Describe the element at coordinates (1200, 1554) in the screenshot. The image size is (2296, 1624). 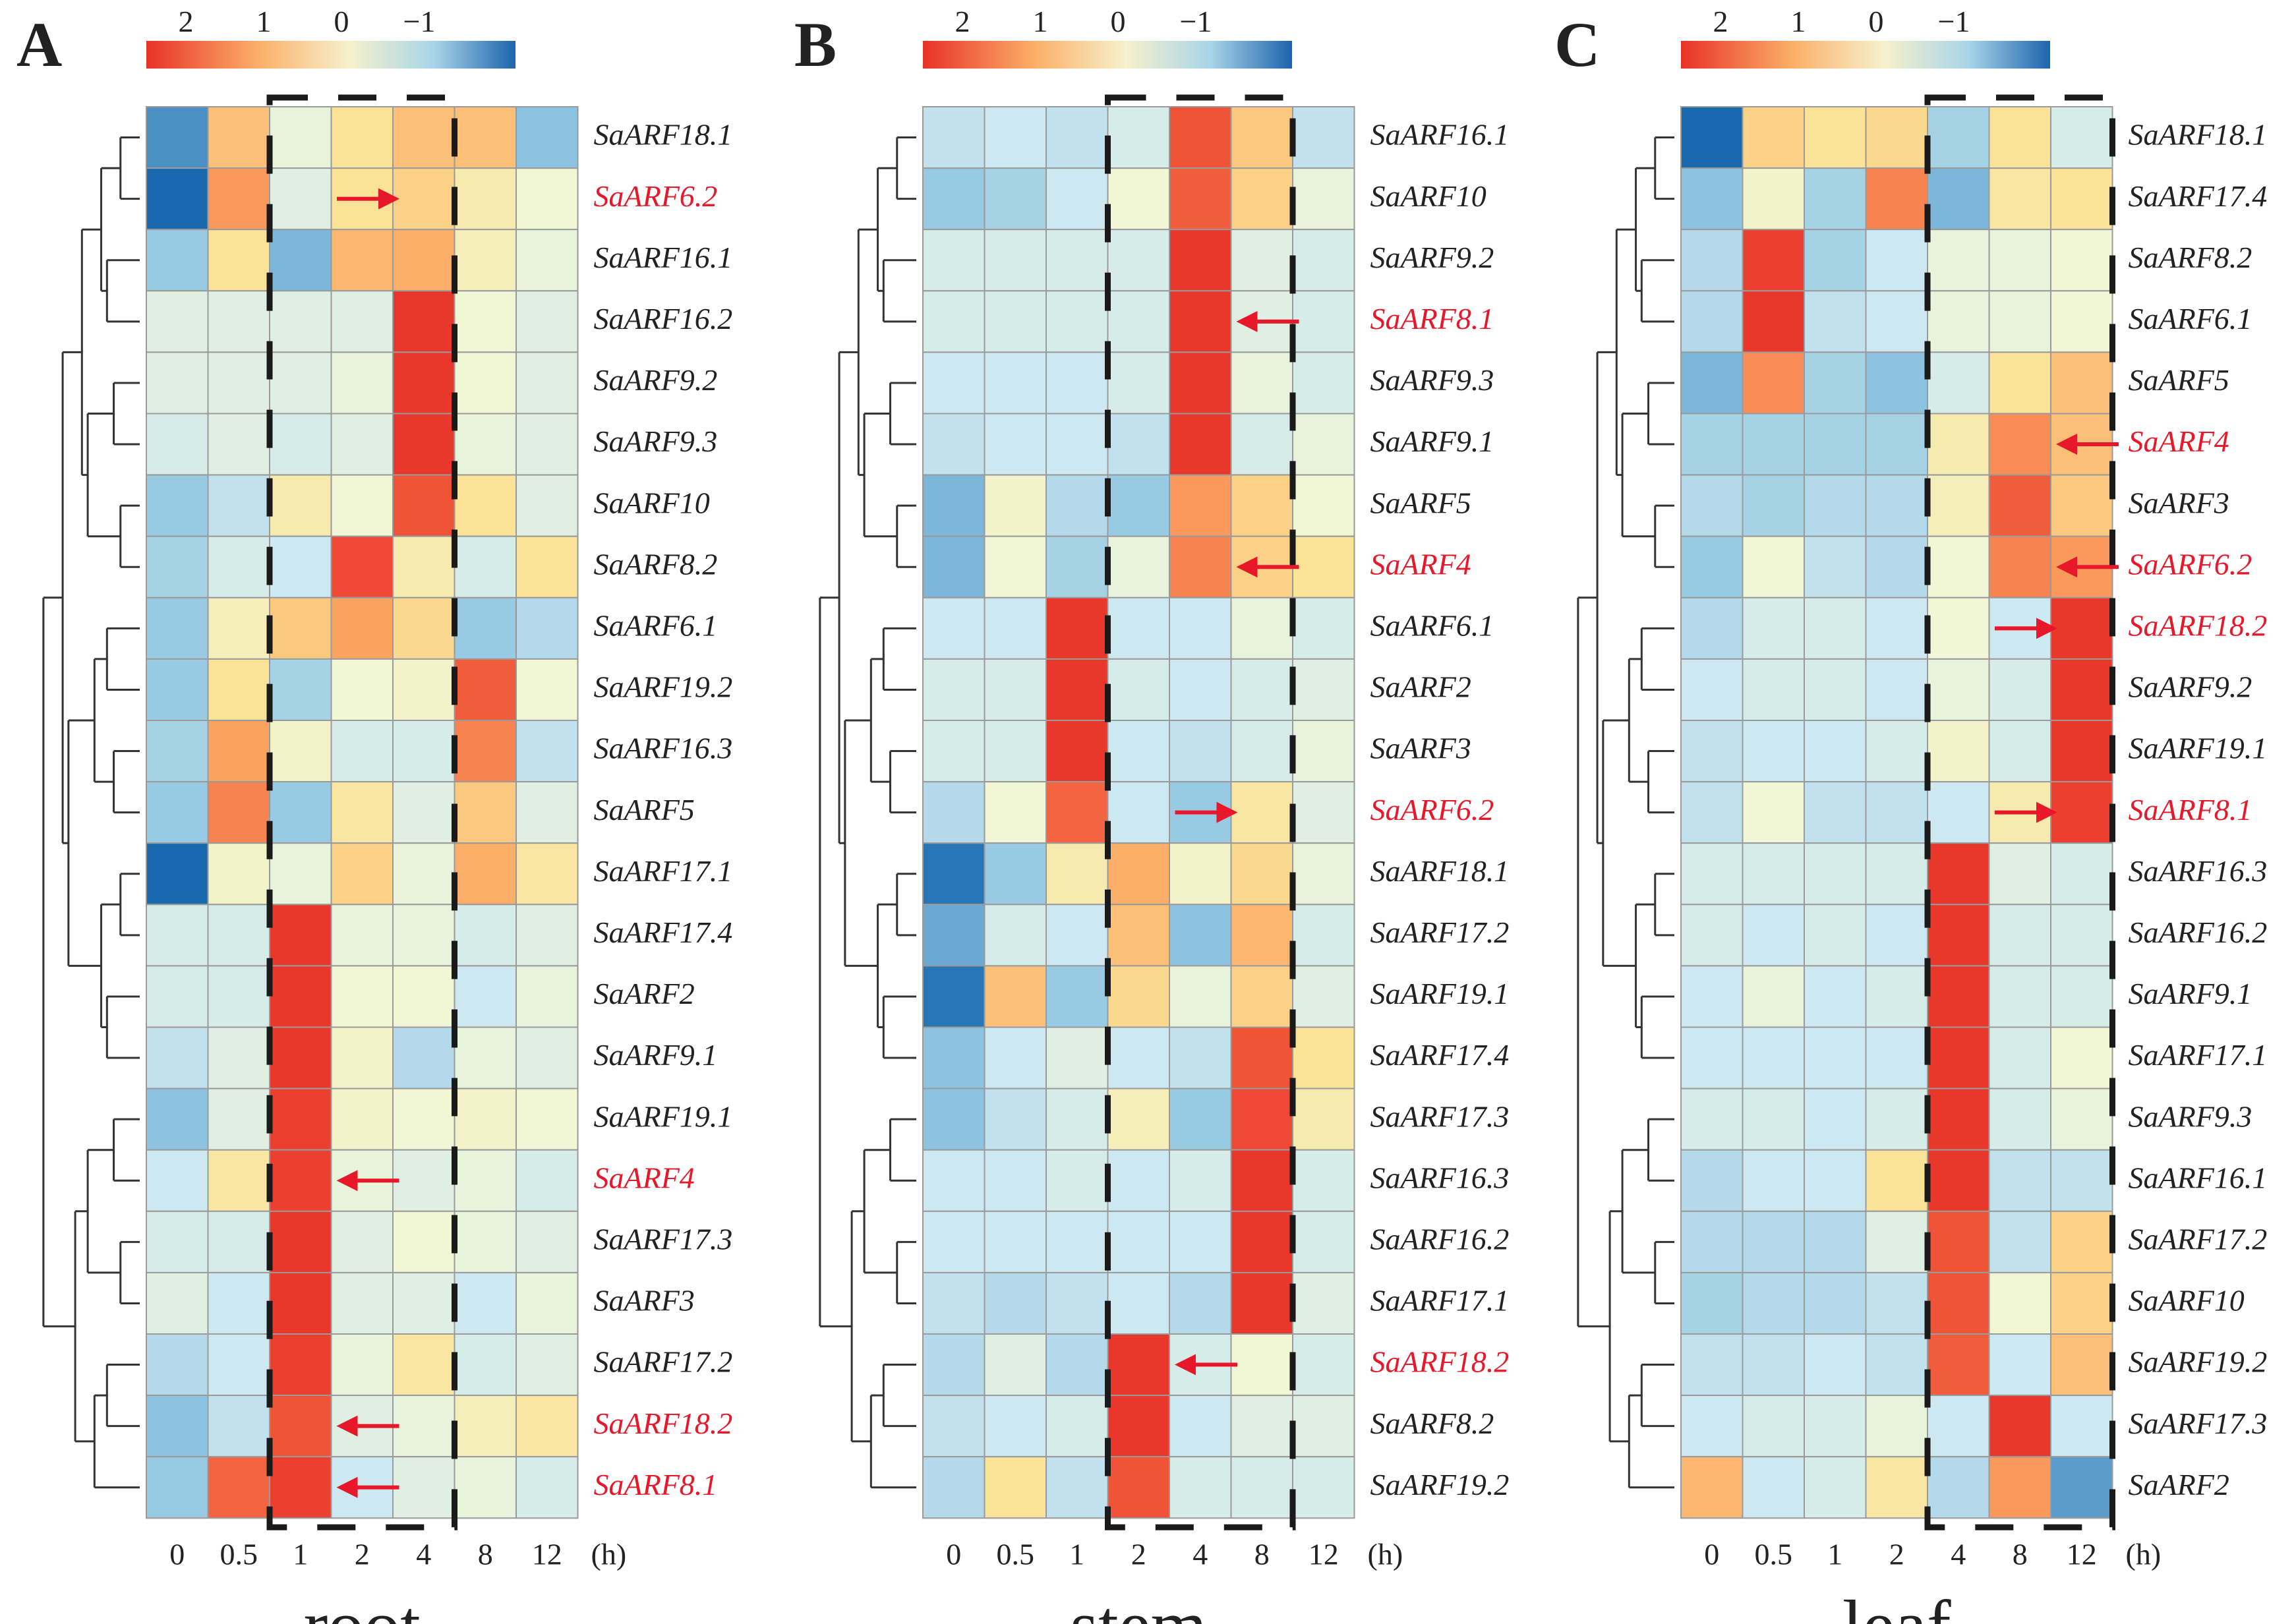
I see `x-tick-label: 4` at that location.